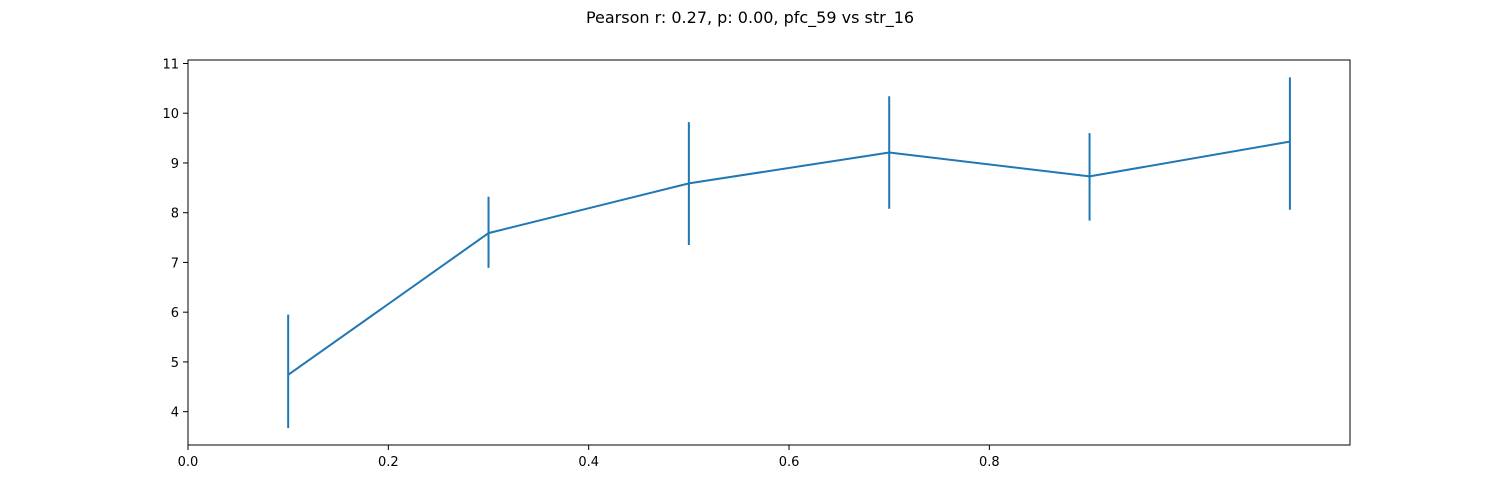 The width and height of the screenshot is (1500, 500). Describe the element at coordinates (170, 114) in the screenshot. I see `y-tick-label: 10` at that location.